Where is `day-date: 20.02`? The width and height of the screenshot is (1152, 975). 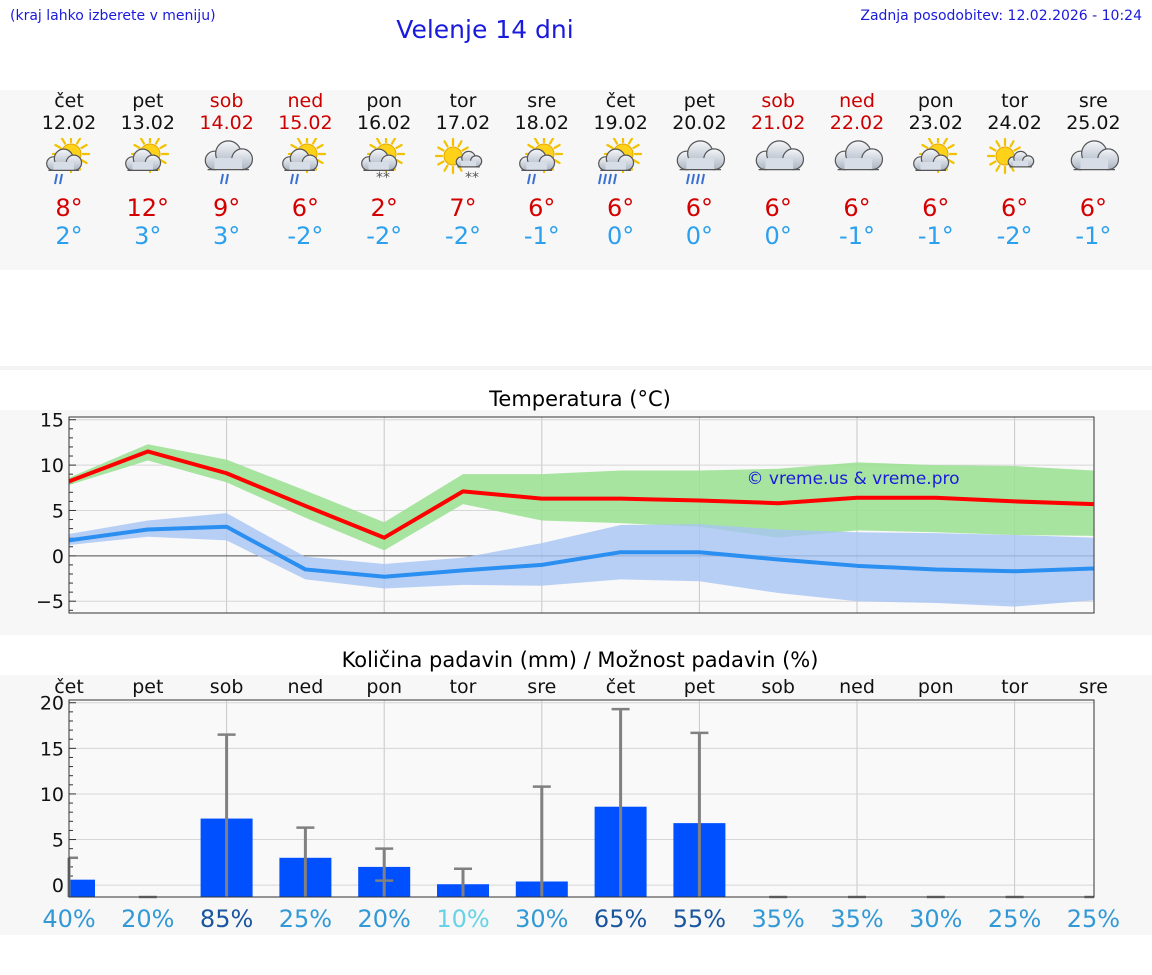 day-date: 20.02 is located at coordinates (699, 123).